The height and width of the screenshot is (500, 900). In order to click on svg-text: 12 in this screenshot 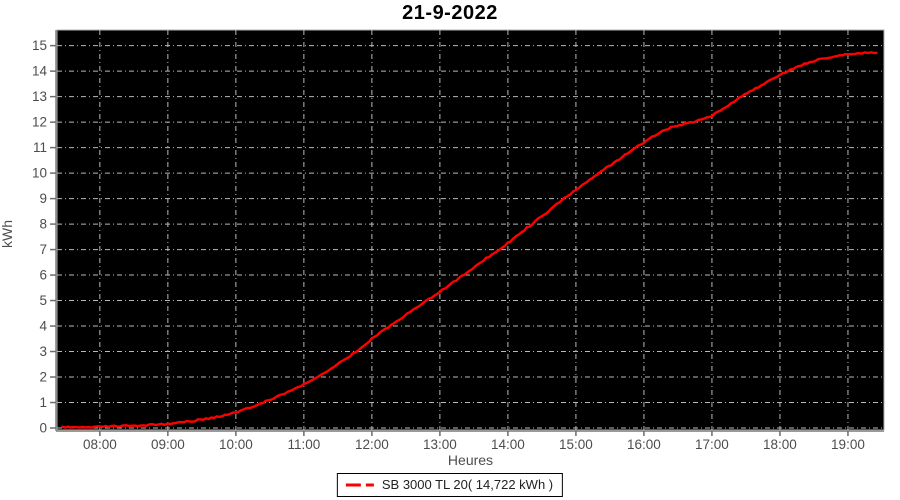, I will do `click(39, 122)`.